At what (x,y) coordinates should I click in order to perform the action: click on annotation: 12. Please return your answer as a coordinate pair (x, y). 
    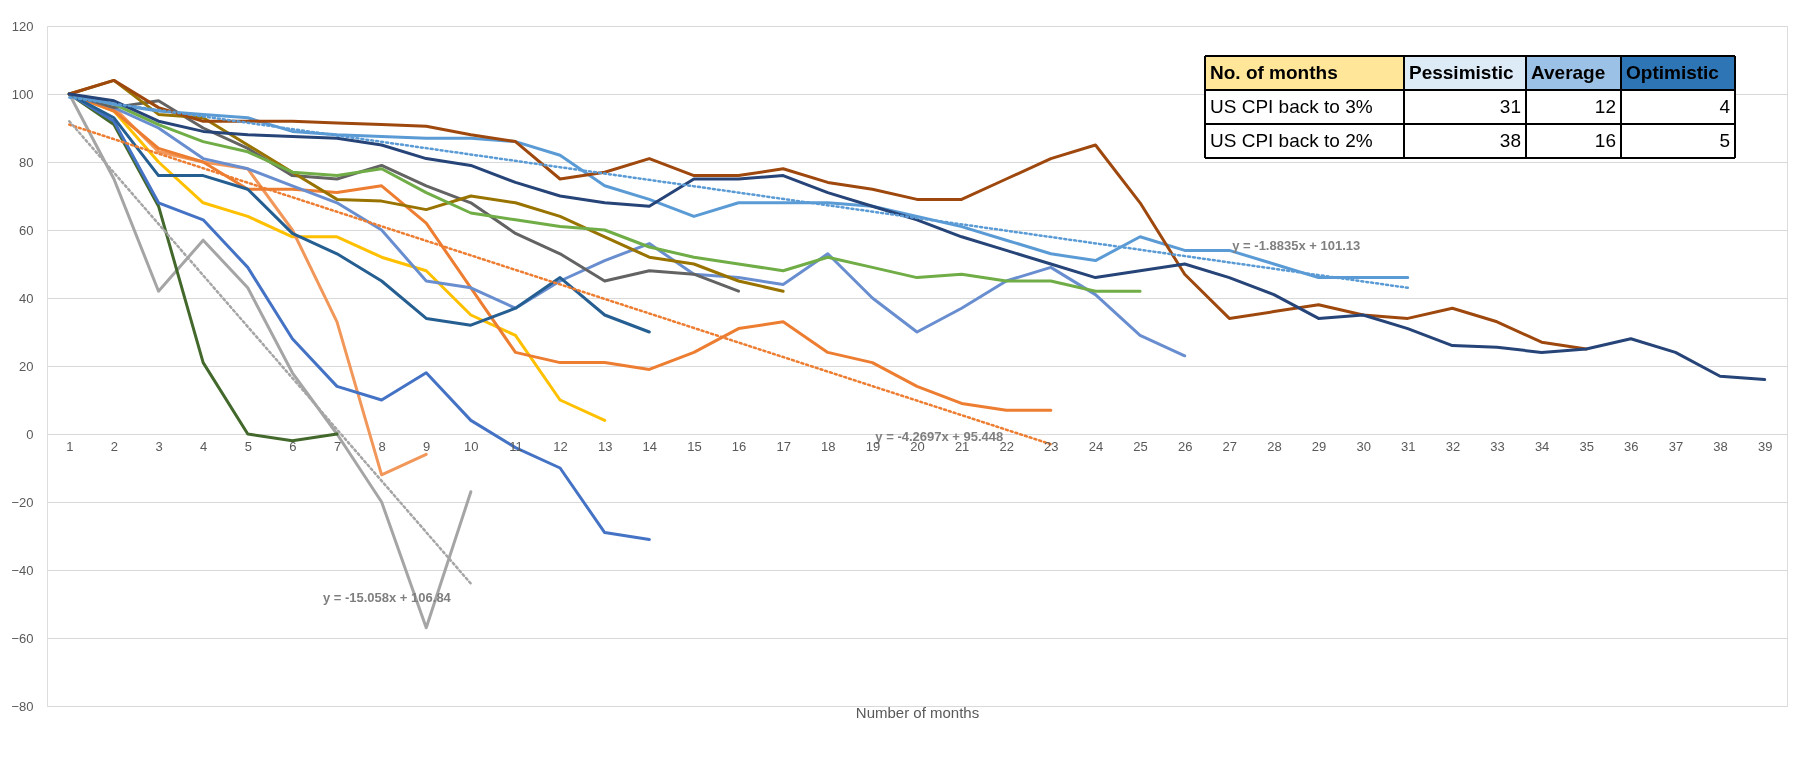
    Looking at the image, I should click on (1605, 106).